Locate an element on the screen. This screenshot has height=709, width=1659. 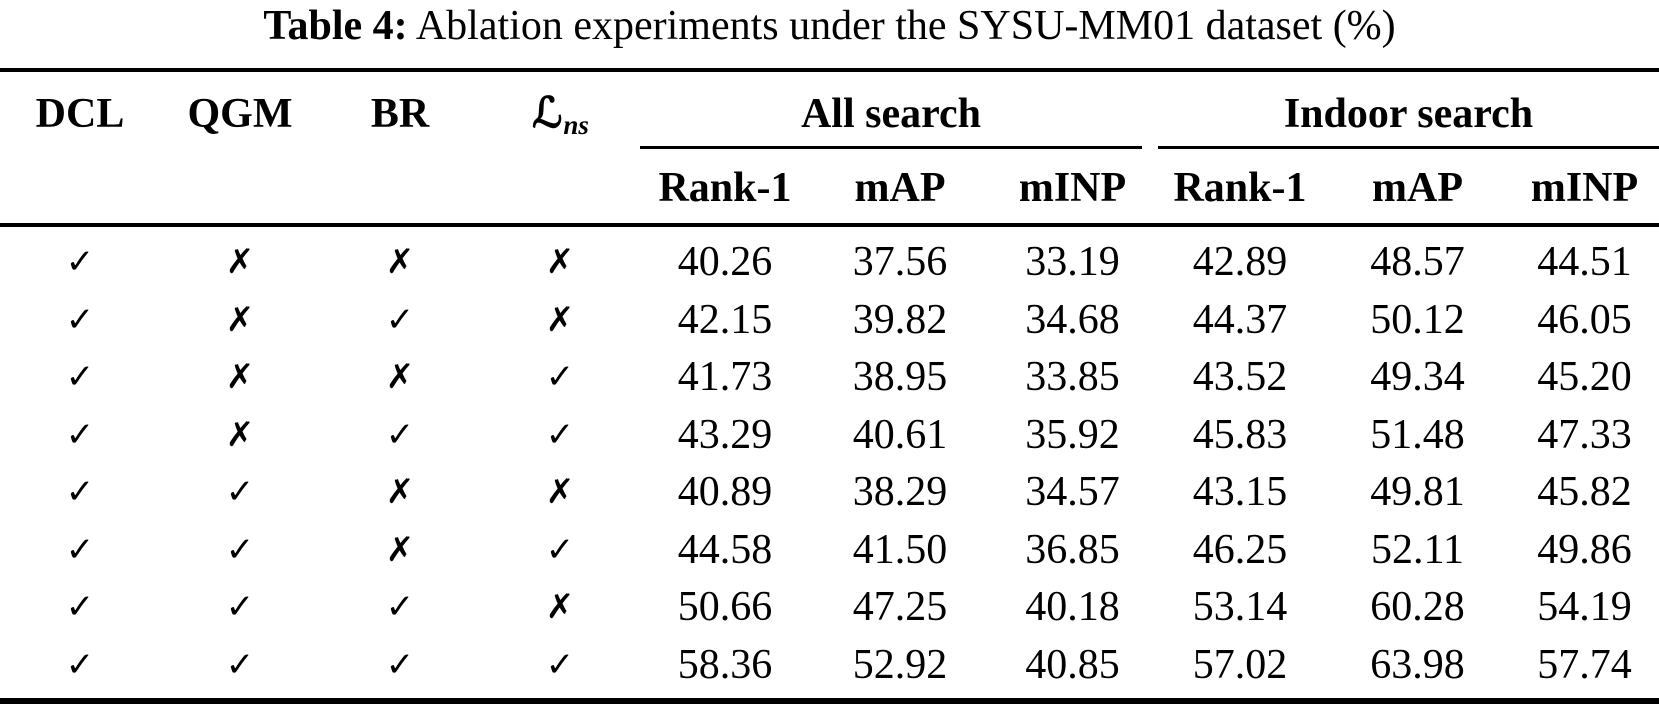
value-cell: 58.36 is located at coordinates (725, 665).